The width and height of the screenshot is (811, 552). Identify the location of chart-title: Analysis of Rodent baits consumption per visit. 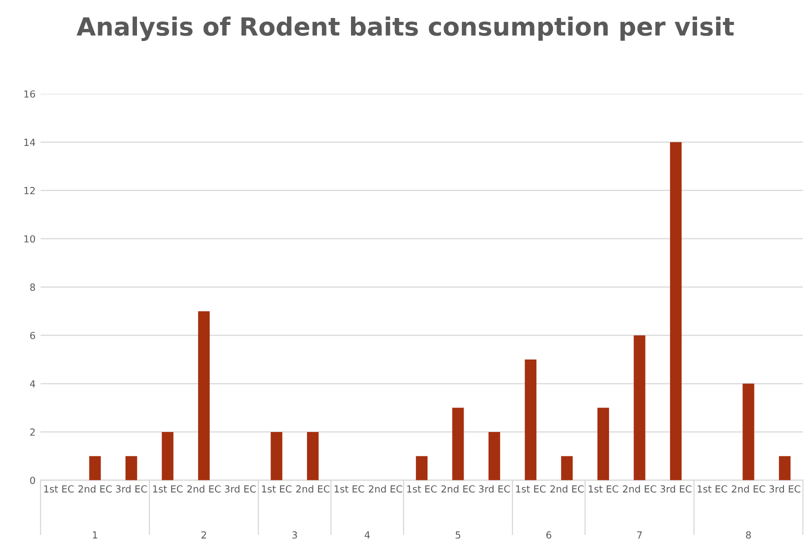
(405, 28).